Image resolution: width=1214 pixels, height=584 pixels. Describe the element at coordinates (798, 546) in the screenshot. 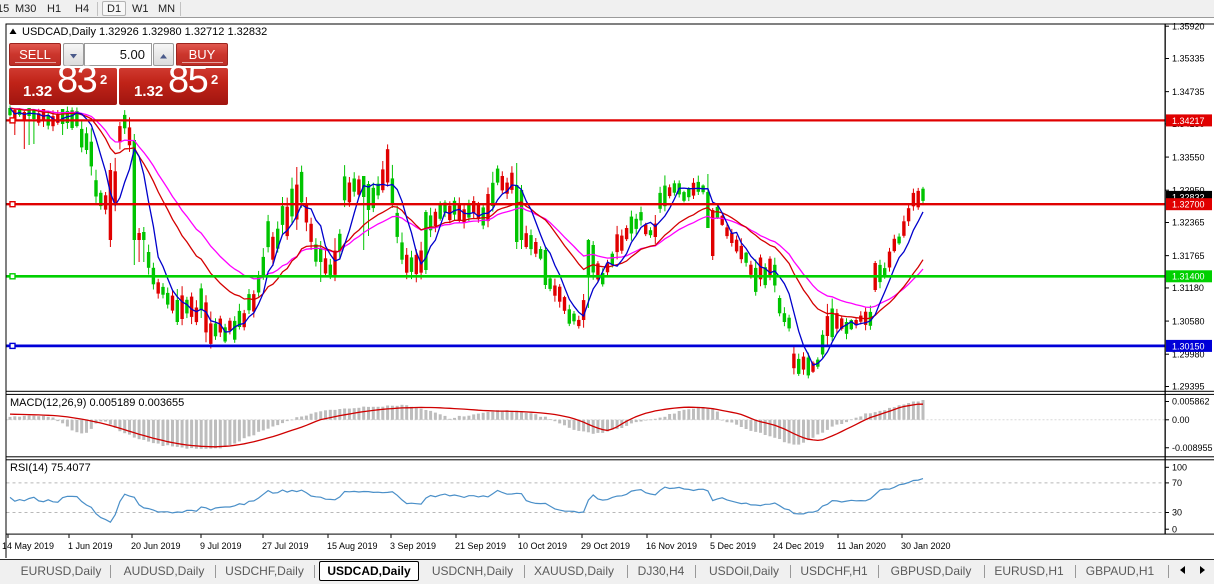

I see `svg-text: 24 Dec 2019` at that location.